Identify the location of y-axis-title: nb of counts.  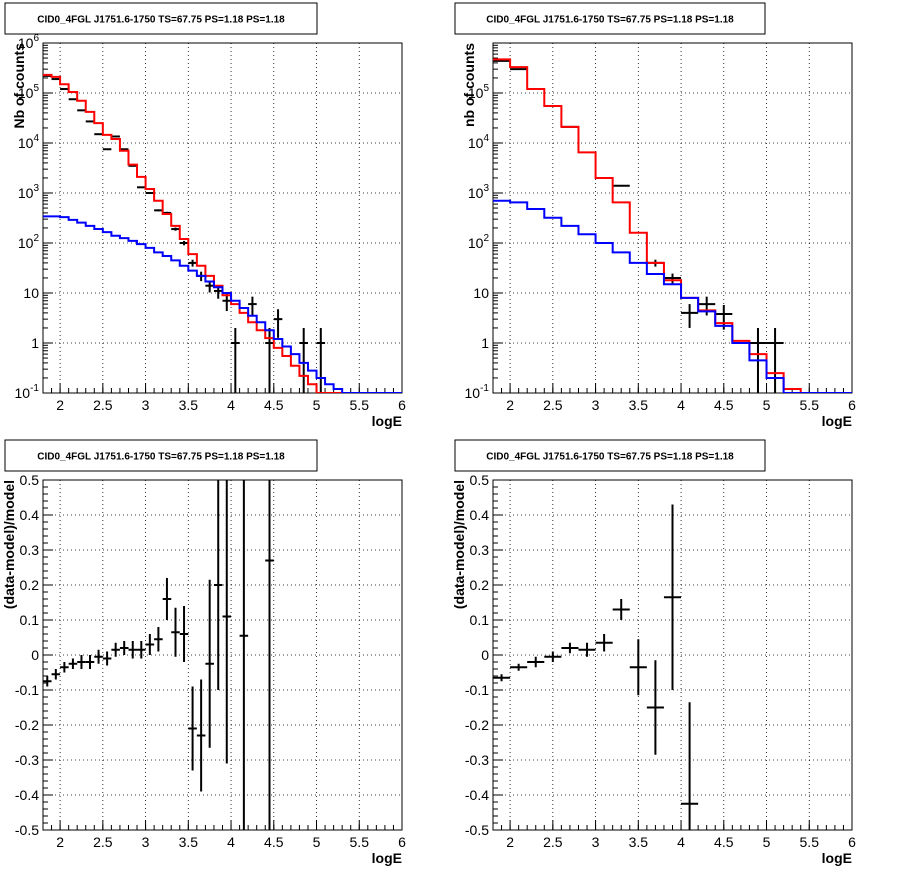
(469, 85).